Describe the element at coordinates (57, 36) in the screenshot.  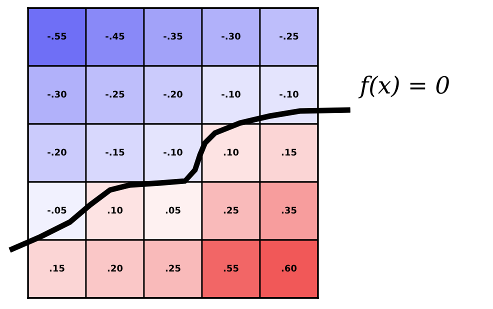
I see `data-label: -.55` at that location.